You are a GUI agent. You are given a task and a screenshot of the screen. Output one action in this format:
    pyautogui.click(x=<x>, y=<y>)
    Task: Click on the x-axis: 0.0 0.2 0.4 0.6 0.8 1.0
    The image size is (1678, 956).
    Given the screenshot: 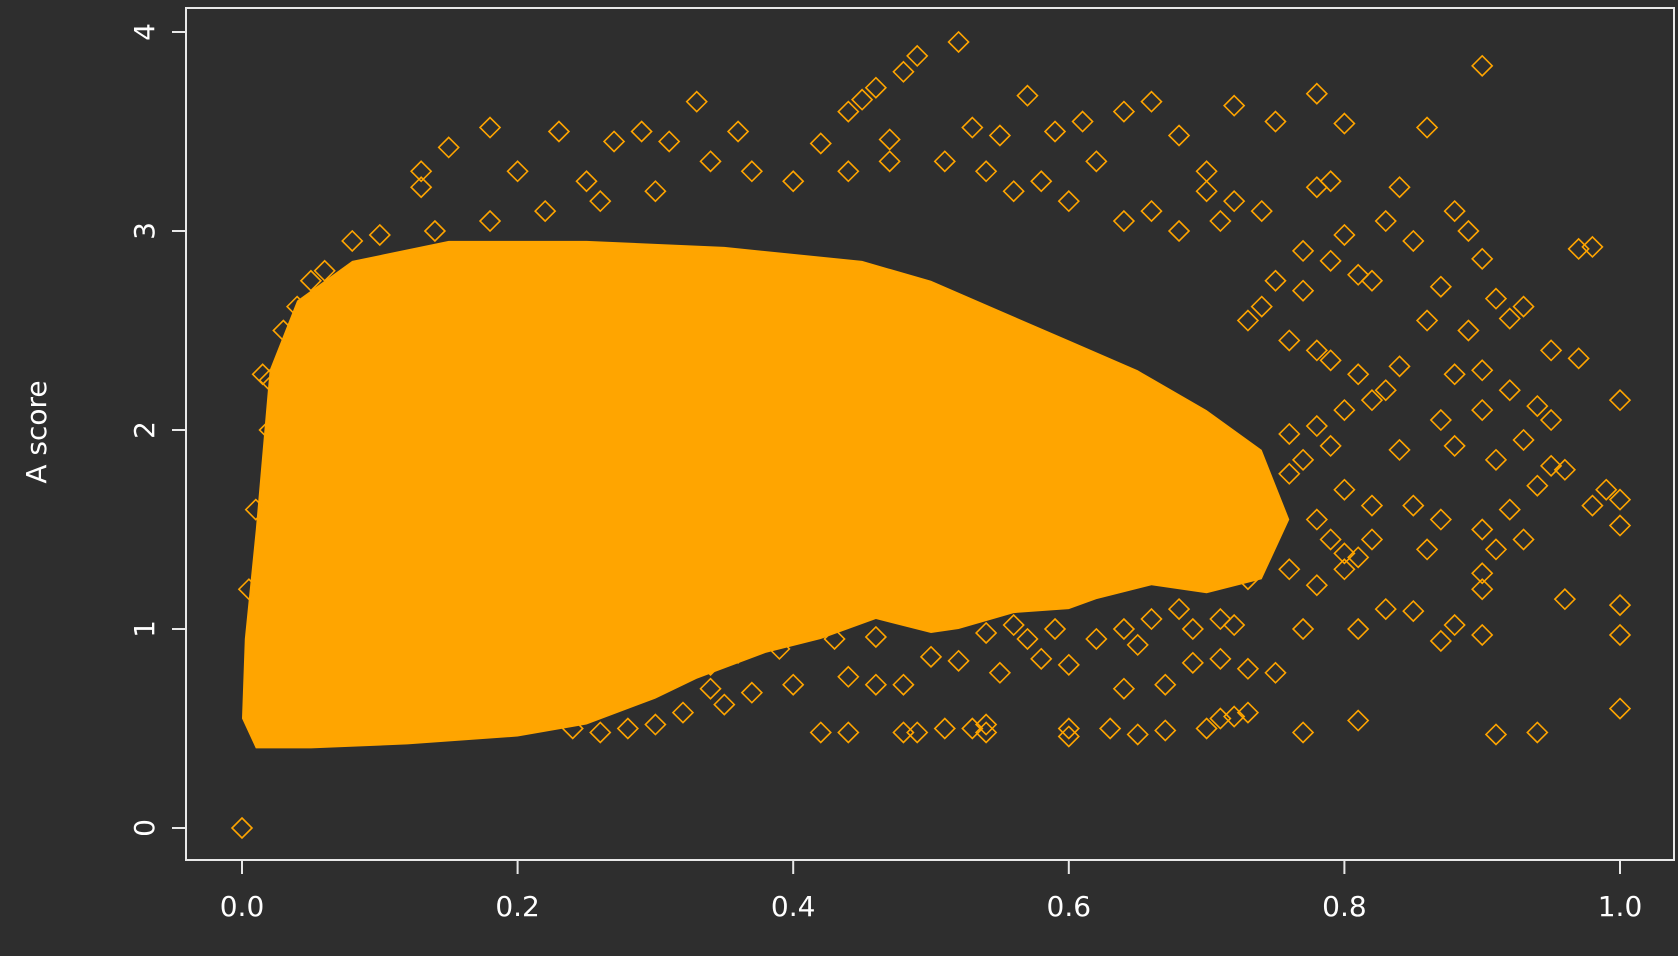 What is the action you would take?
    pyautogui.click(x=931, y=891)
    